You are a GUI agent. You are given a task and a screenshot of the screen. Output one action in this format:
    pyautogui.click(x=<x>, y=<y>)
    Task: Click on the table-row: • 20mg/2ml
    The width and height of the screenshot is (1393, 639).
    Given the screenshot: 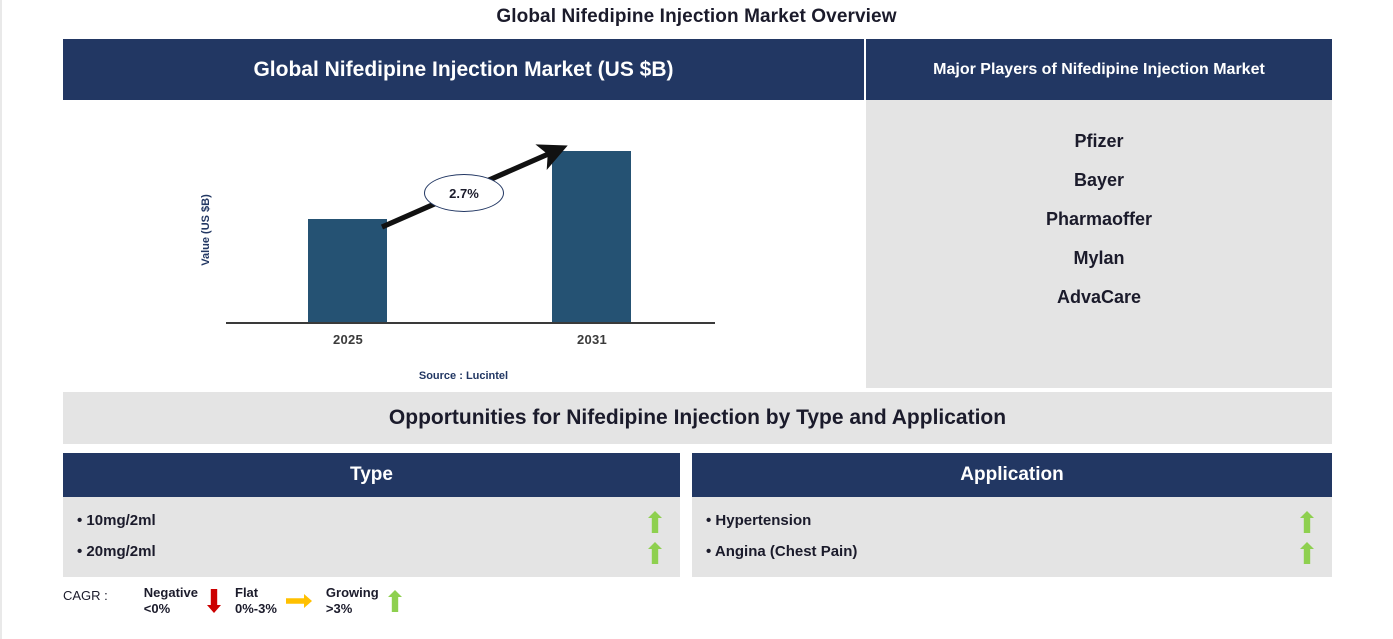 What is the action you would take?
    pyautogui.click(x=371, y=551)
    